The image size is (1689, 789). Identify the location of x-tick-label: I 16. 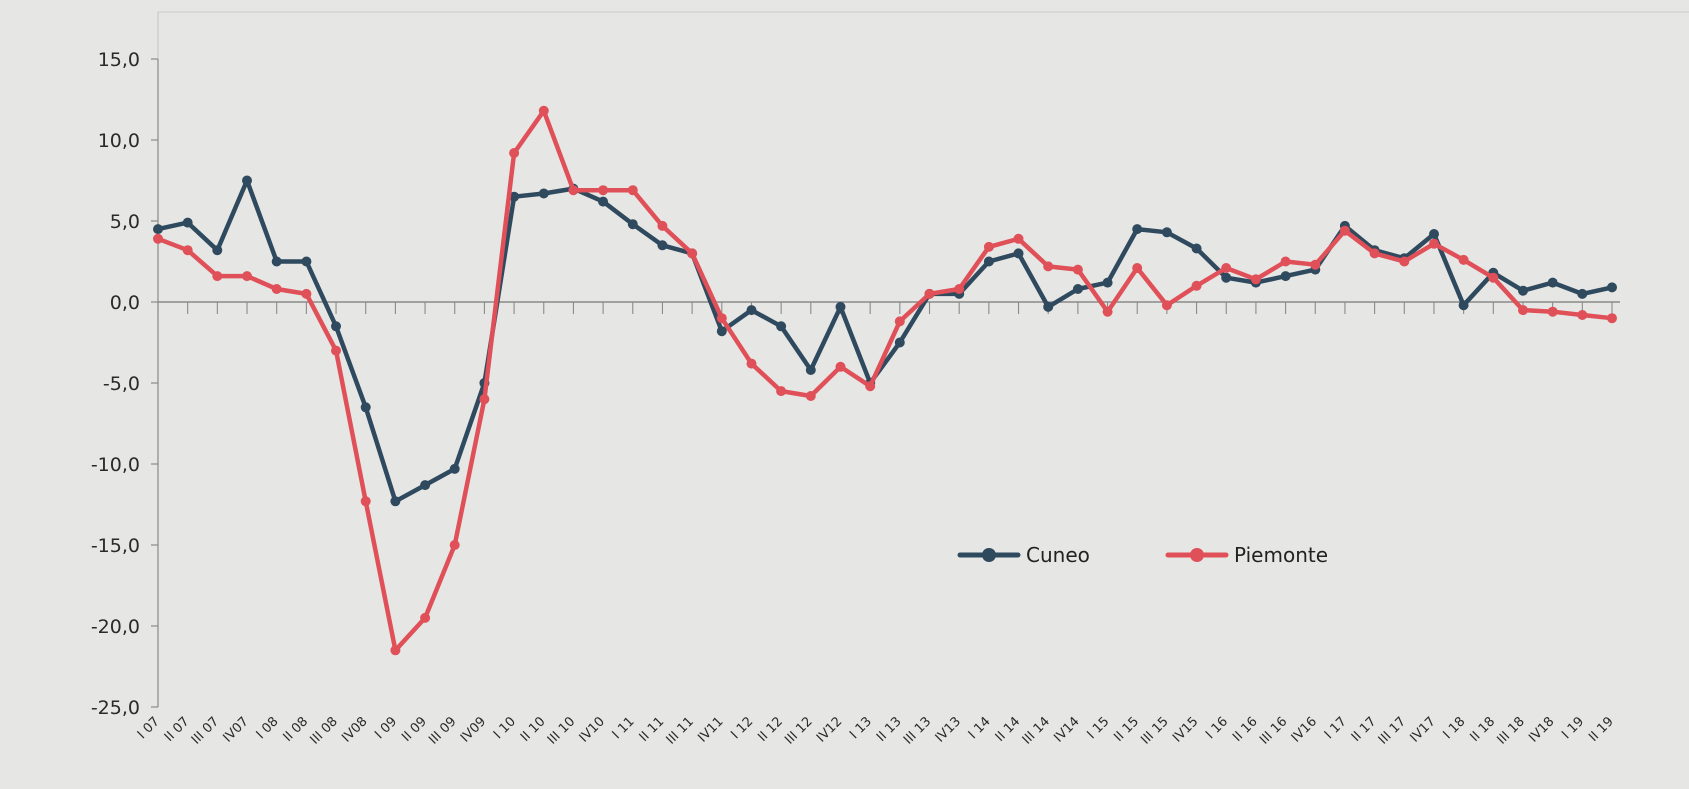
(1217, 728).